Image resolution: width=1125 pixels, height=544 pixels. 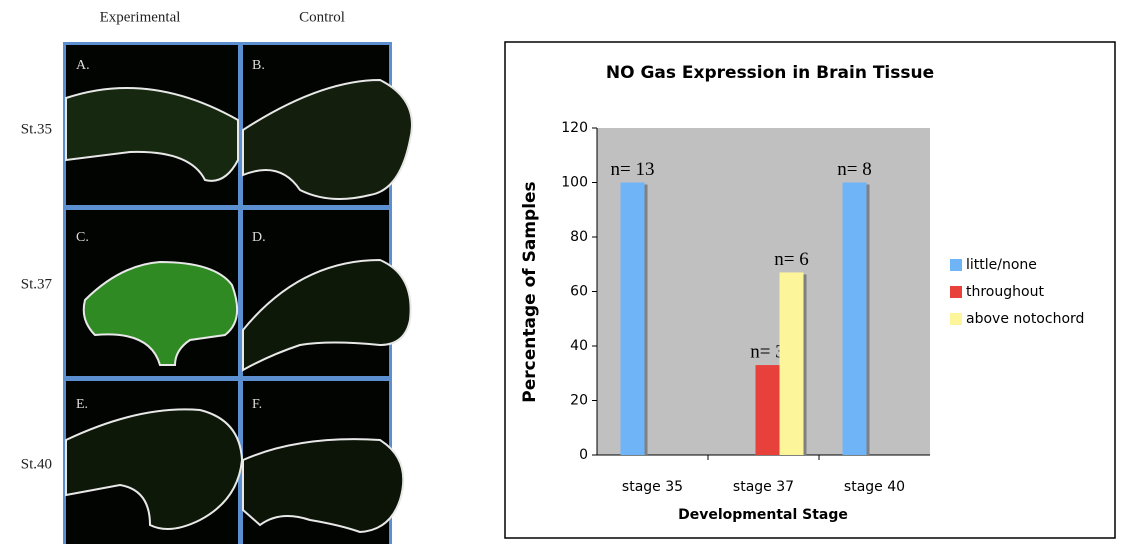 What do you see at coordinates (763, 515) in the screenshot?
I see `x-axis-title: Developmental Stage` at bounding box center [763, 515].